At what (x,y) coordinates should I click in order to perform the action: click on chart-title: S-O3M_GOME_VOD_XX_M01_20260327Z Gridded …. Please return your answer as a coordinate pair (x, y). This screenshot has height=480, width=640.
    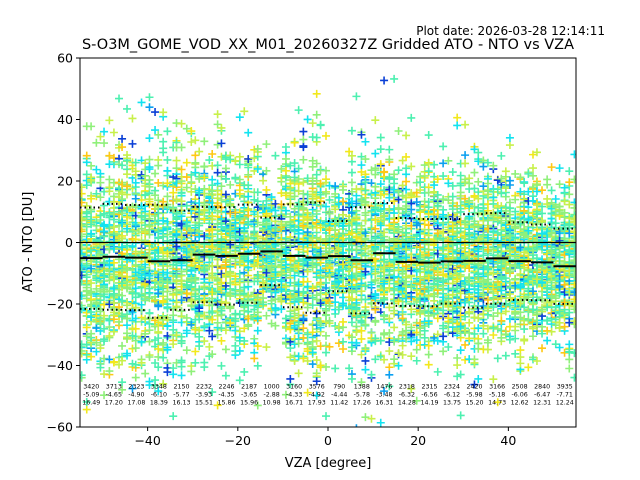
    Looking at the image, I should click on (328, 45).